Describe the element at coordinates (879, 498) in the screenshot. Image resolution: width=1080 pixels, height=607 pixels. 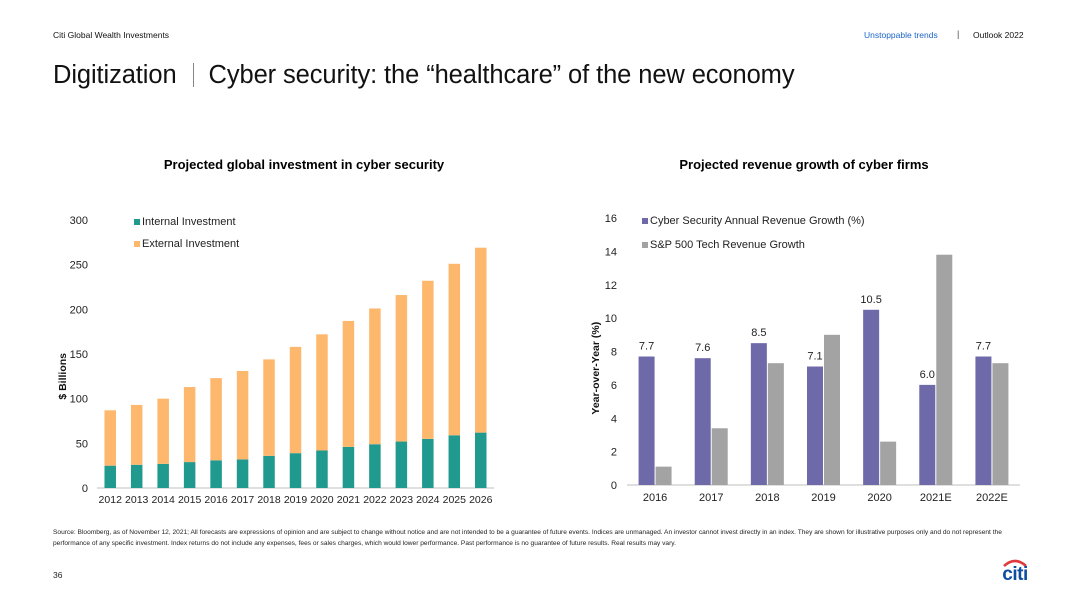
I see `chart2-x-tick-label: 2020` at that location.